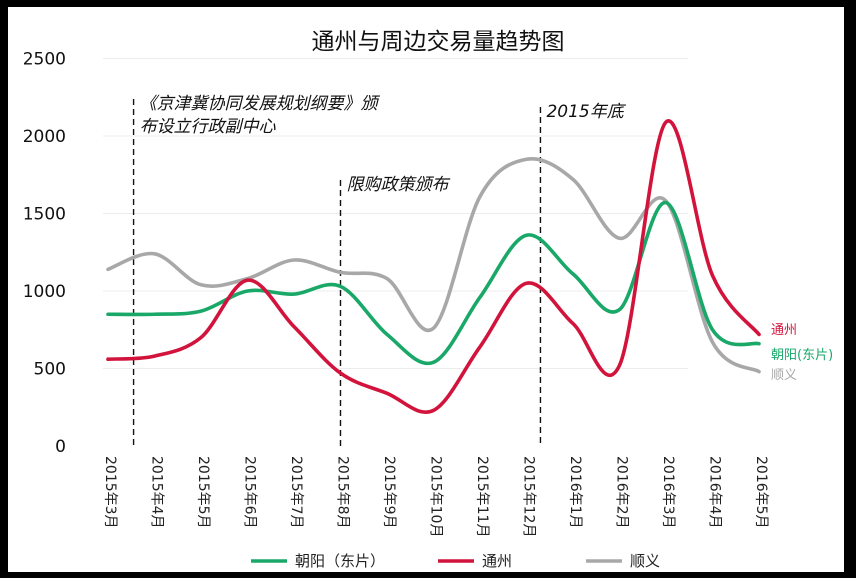 The image size is (856, 578). What do you see at coordinates (784, 375) in the screenshot?
I see `series-end-label: 顺义` at bounding box center [784, 375].